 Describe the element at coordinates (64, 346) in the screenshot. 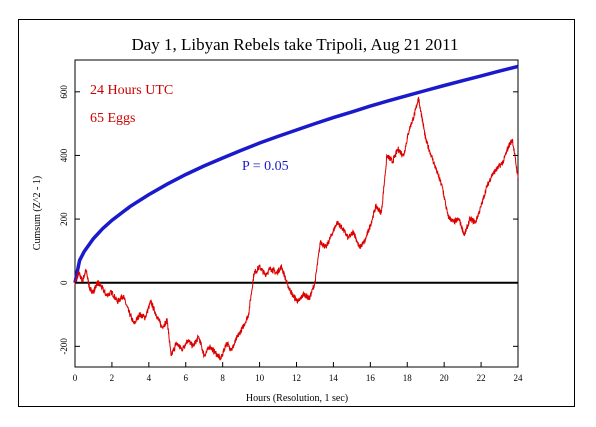

I see `y-tick-label: -200` at that location.